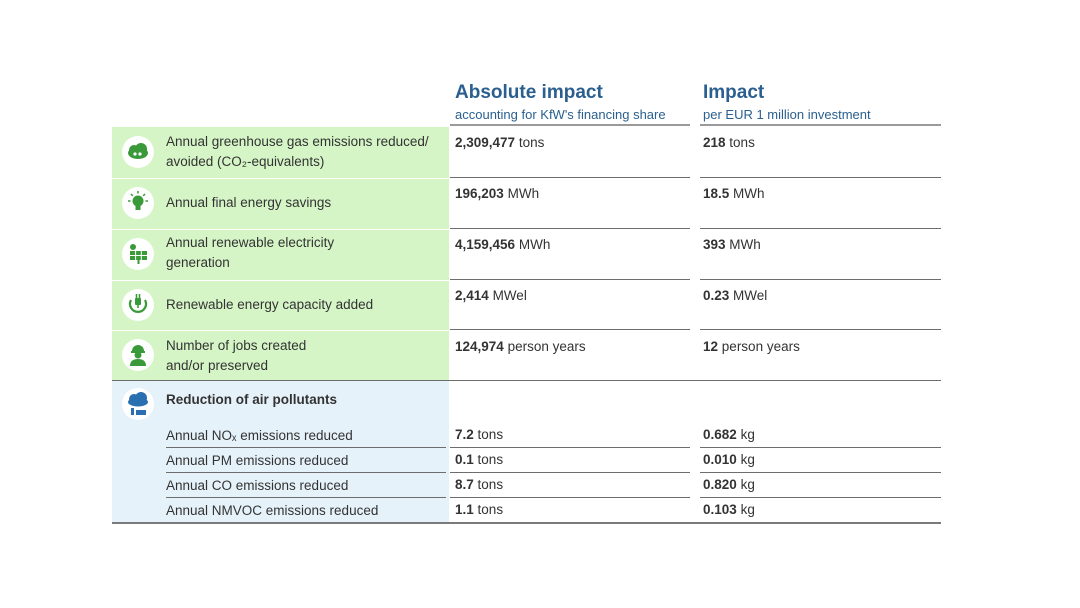 This screenshot has height=608, width=1080. I want to click on rel-value-capacity: 0.23 MWel, so click(735, 295).